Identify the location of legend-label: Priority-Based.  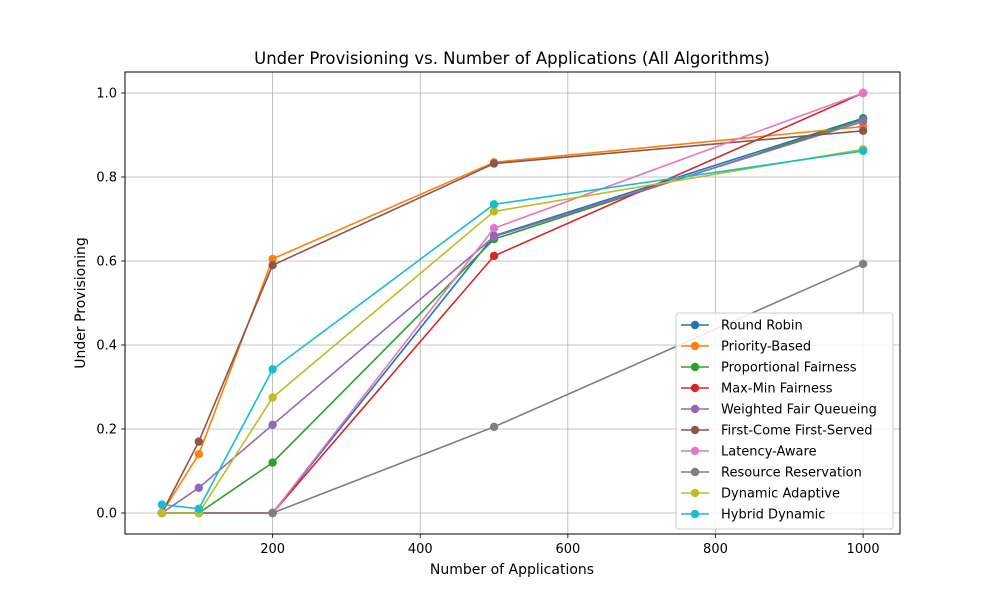
(766, 347).